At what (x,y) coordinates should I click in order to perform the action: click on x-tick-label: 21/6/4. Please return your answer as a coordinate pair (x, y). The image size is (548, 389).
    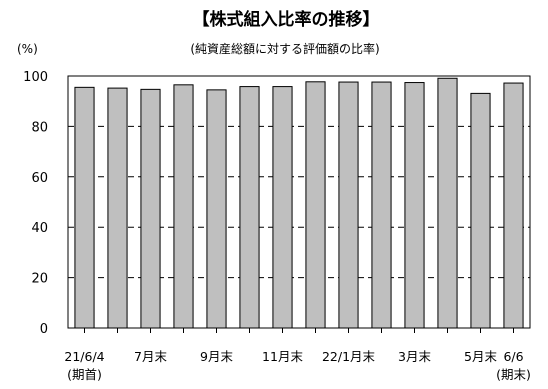
    Looking at the image, I should click on (84, 356).